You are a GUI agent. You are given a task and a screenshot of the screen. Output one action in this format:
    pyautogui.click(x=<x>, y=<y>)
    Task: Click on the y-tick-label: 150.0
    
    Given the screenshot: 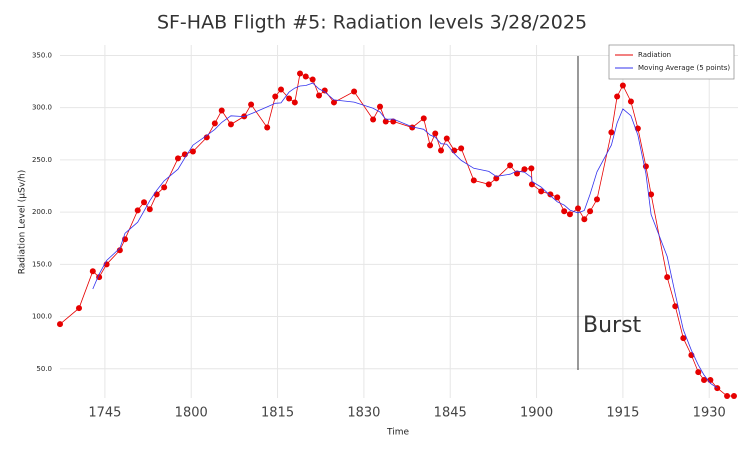 What is the action you would take?
    pyautogui.click(x=42, y=264)
    